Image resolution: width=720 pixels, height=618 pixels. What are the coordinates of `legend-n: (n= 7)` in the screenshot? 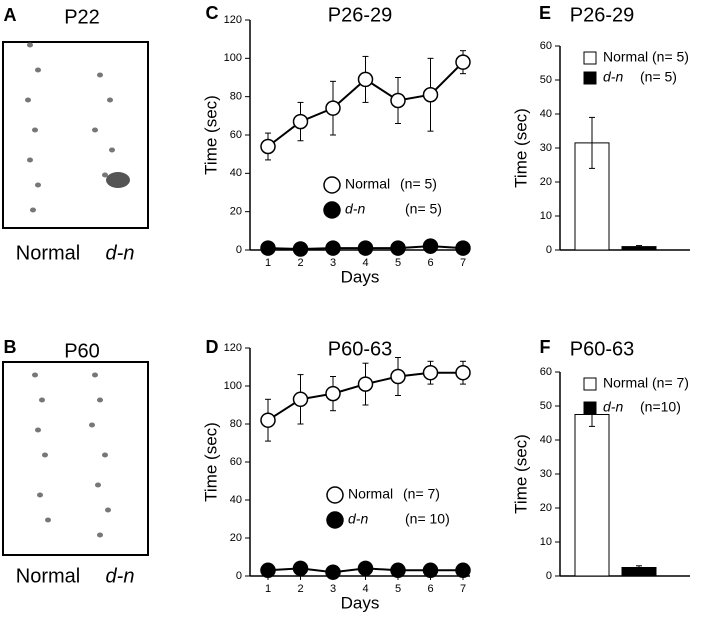 It's located at (421, 494).